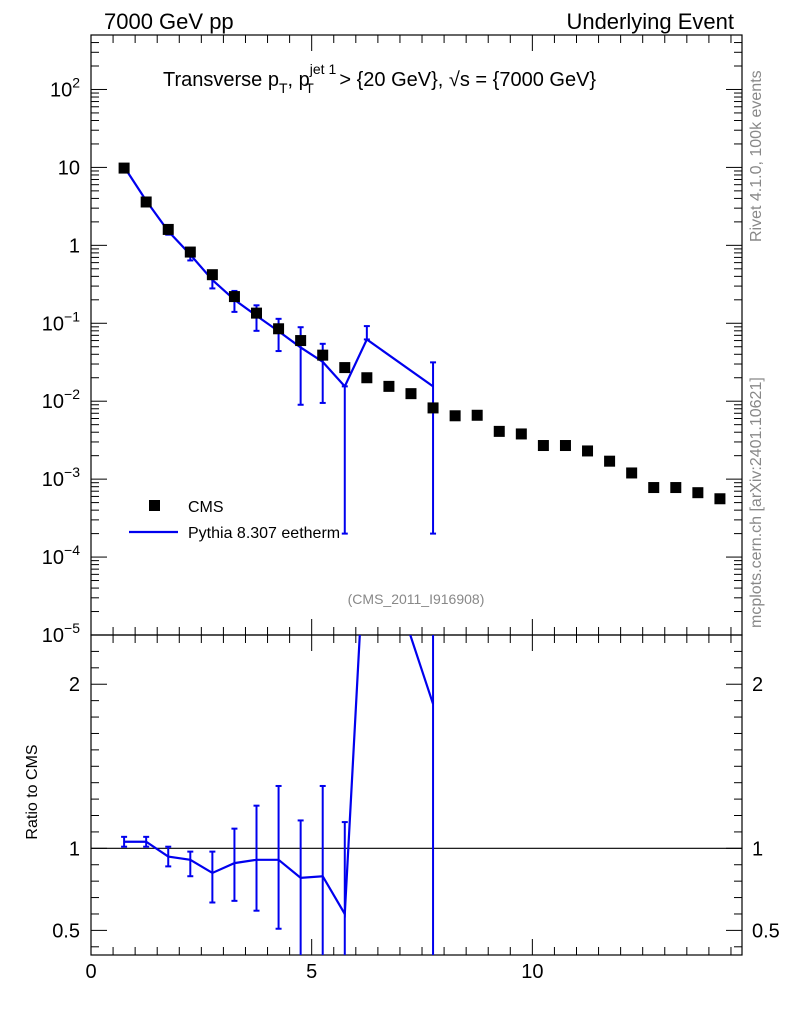 Image resolution: width=786 pixels, height=1024 pixels. What do you see at coordinates (61, 399) in the screenshot?
I see `y-tick-label-main: 10⁻²` at bounding box center [61, 399].